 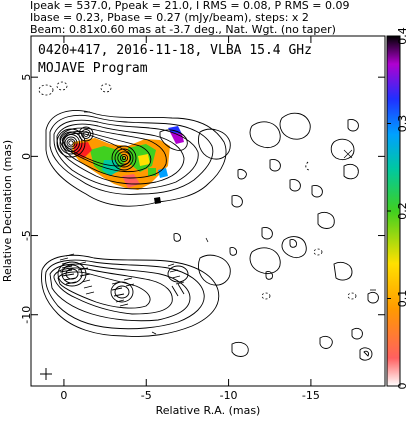 What do you see at coordinates (7, 211) in the screenshot?
I see `y-axis-label: Relative Decination (mas)` at bounding box center [7, 211].